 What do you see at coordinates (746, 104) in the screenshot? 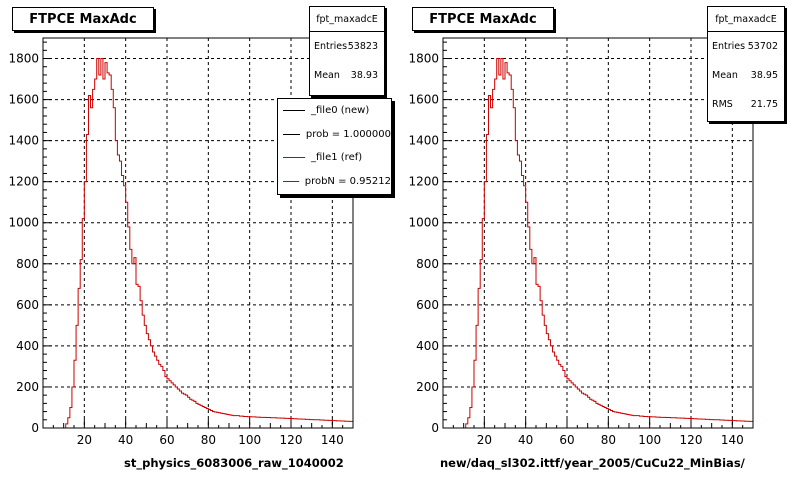
I see `stats-row-rms: RMS 21.75` at bounding box center [746, 104].